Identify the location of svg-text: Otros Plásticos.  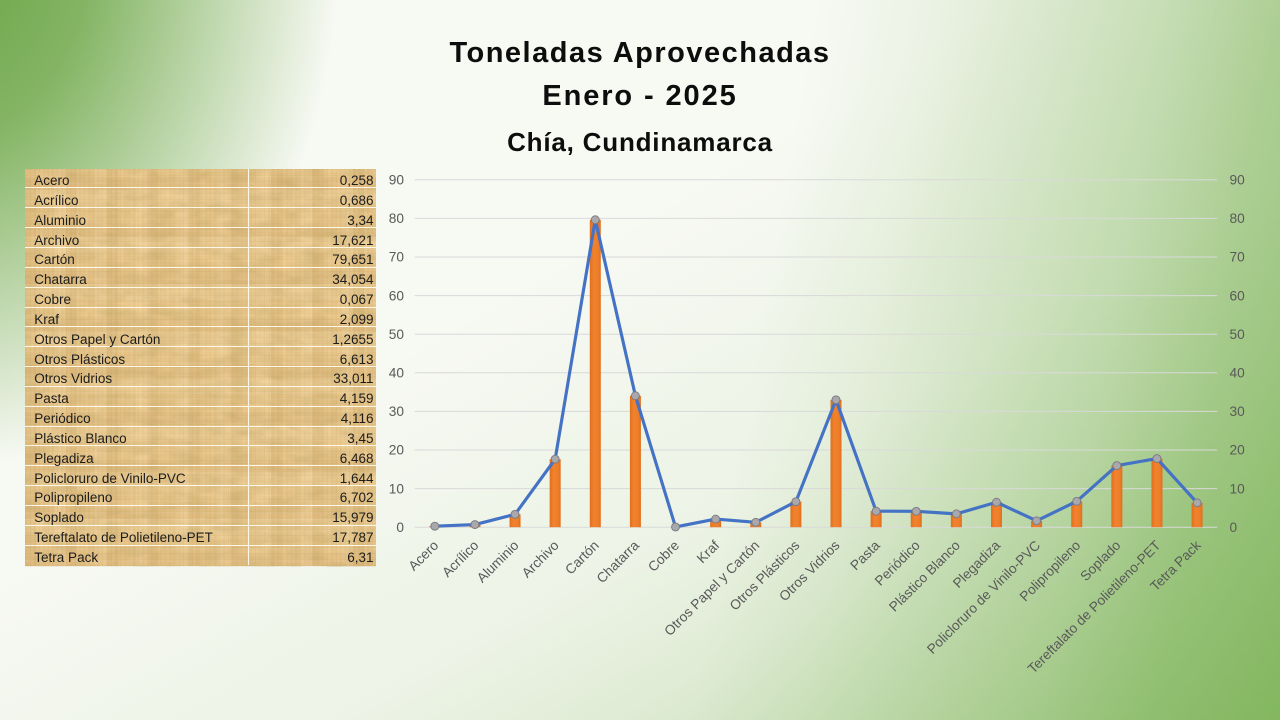
(765, 576).